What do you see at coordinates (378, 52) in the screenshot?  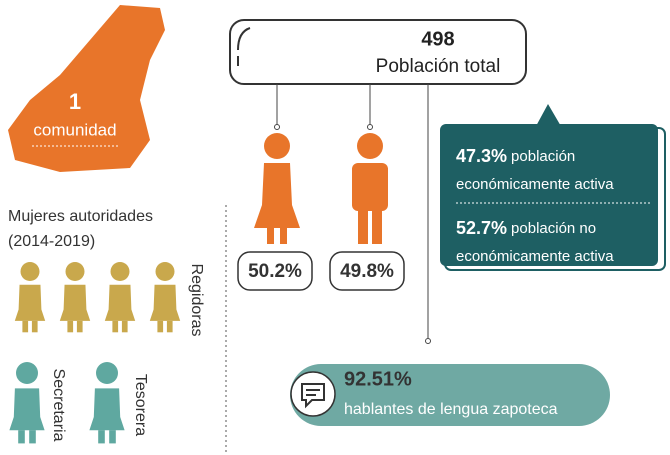 I see `population-box` at bounding box center [378, 52].